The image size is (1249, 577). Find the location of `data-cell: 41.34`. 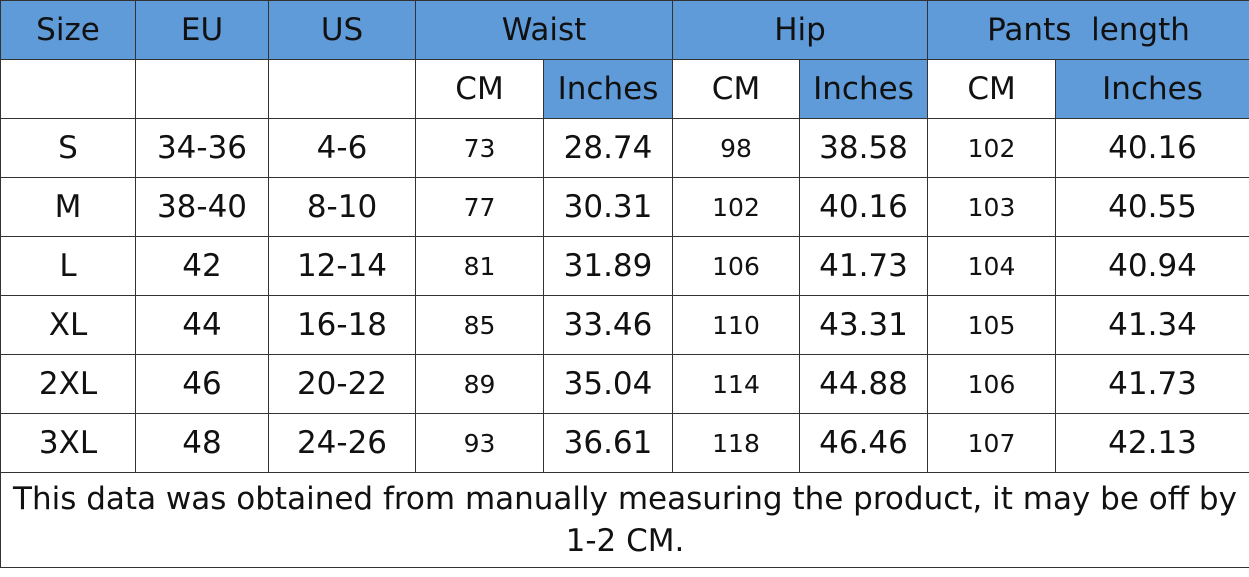

data-cell: 41.34 is located at coordinates (1152, 325).